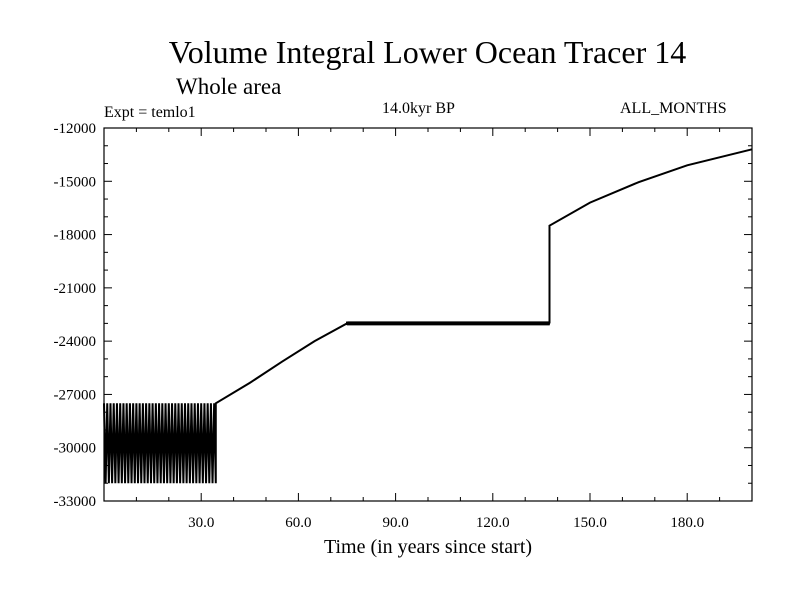  I want to click on y-tick-label: -18000, so click(75, 236).